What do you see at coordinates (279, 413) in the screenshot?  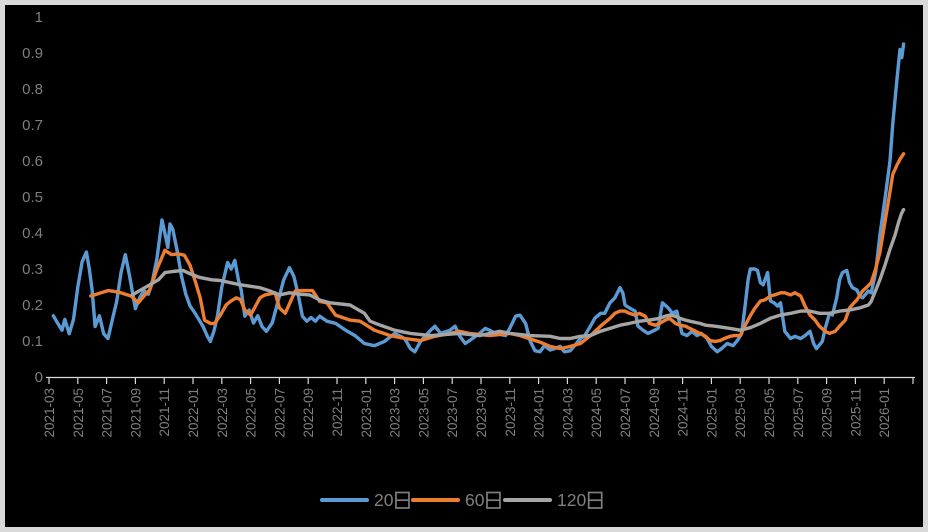 I see `x-axis-label: 2022-07` at bounding box center [279, 413].